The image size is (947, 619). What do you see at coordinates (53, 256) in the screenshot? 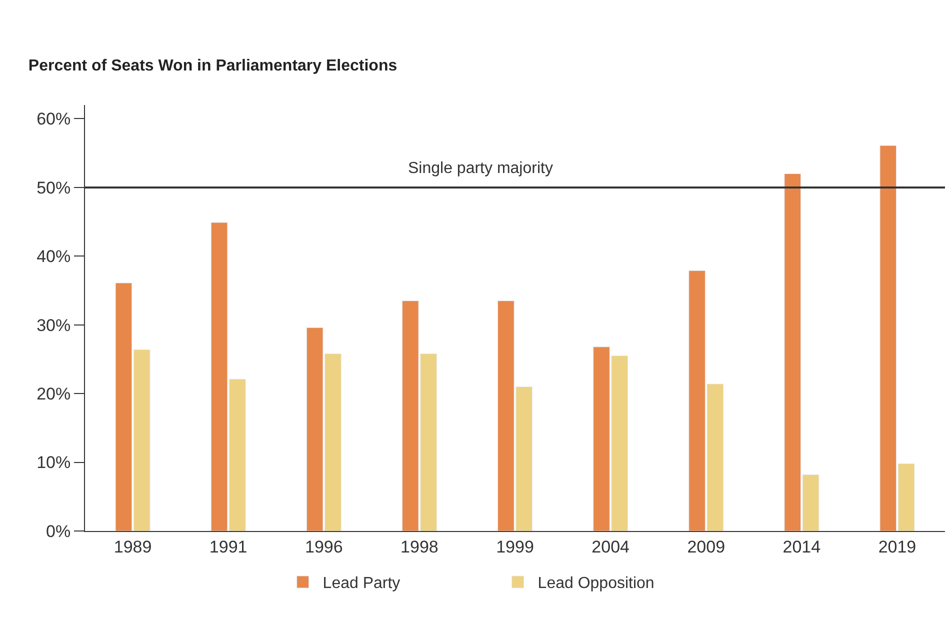
I see `y-tick-label: 40%` at bounding box center [53, 256].